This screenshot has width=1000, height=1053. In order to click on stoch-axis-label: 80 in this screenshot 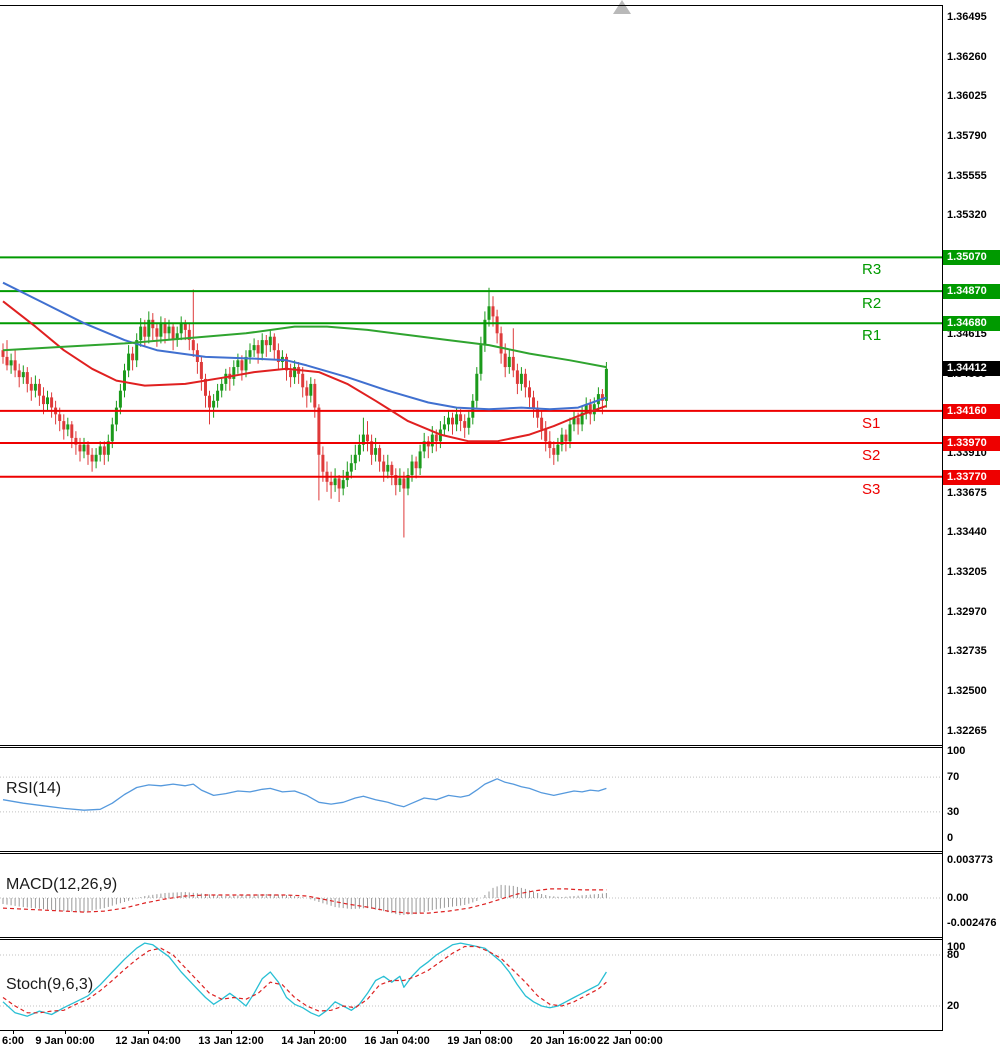, I will do `click(953, 955)`.